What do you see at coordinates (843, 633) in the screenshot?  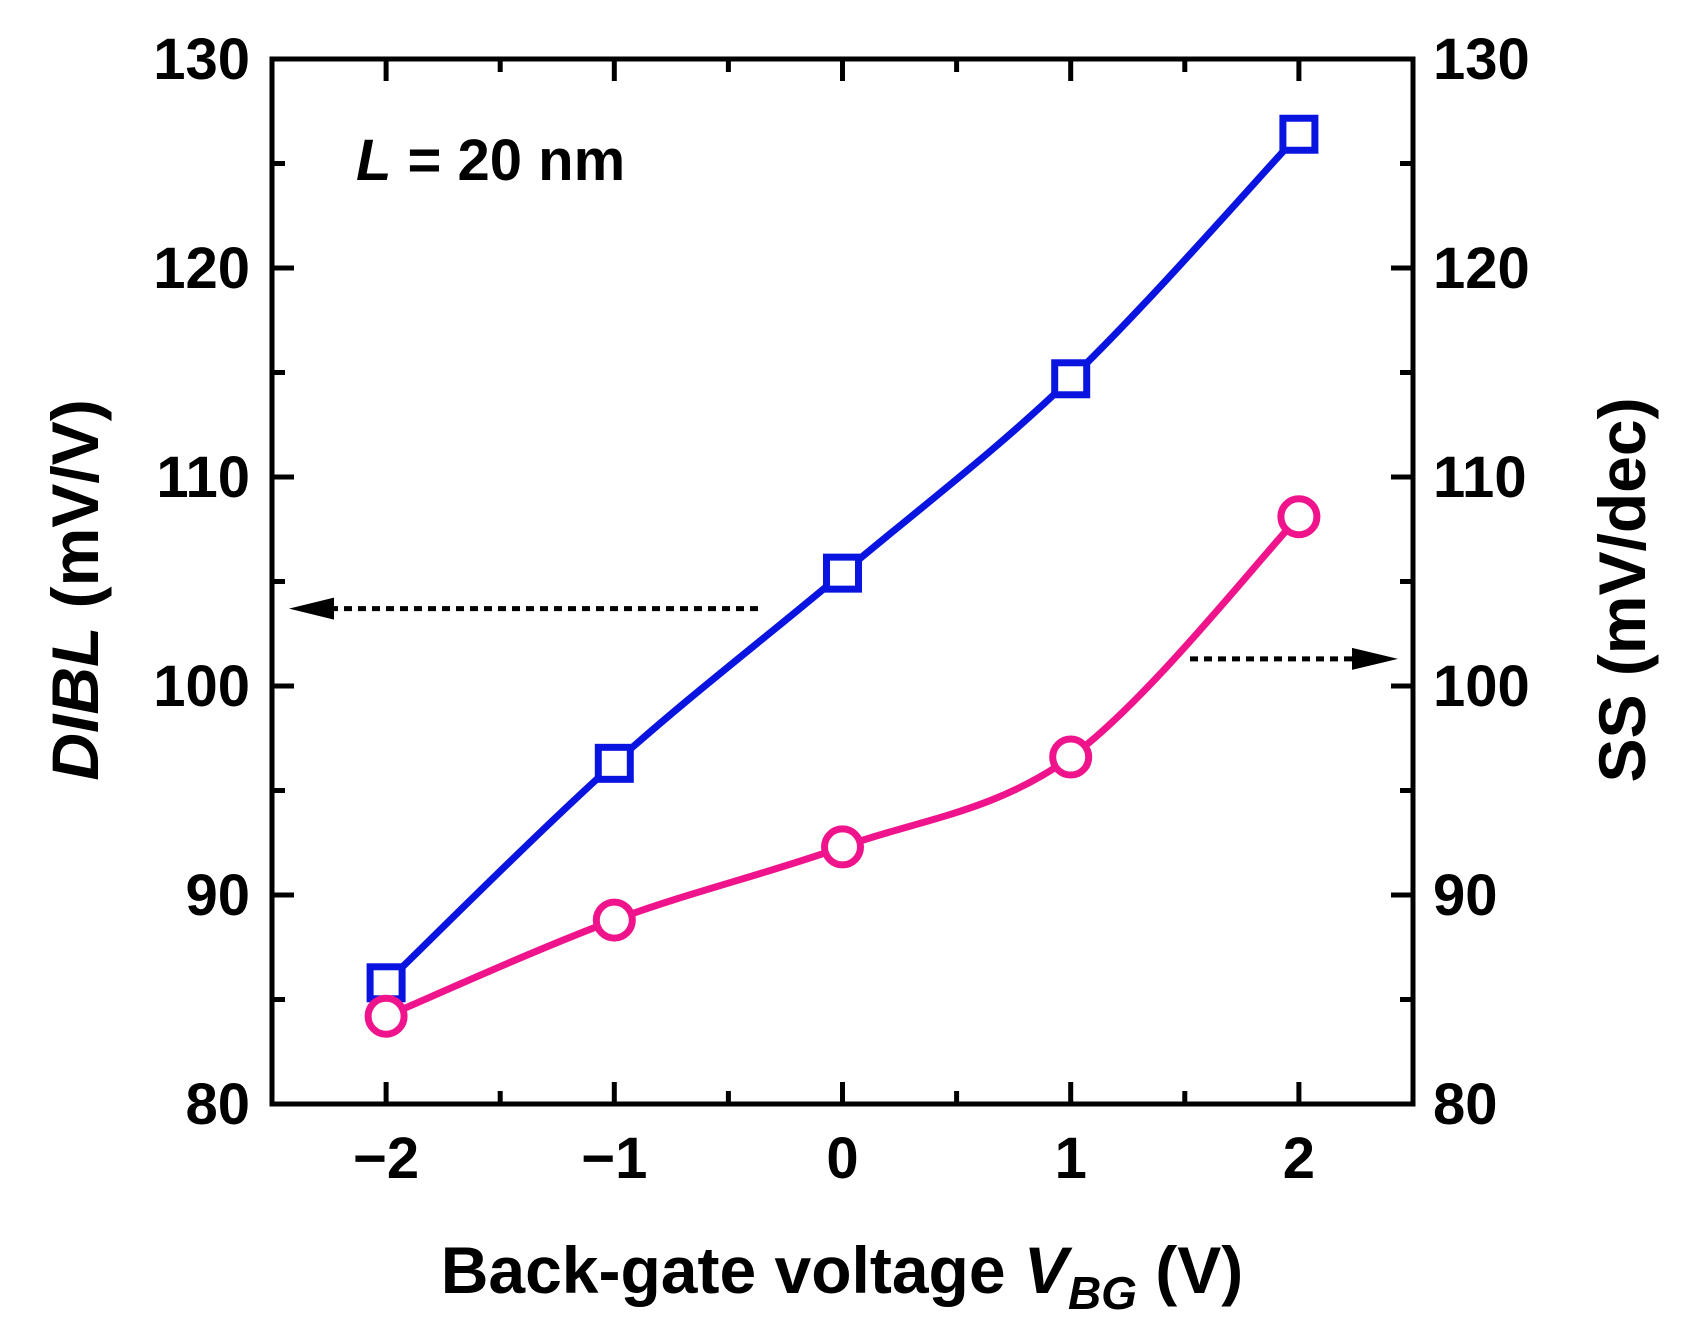 I see `axis-arrows` at bounding box center [843, 633].